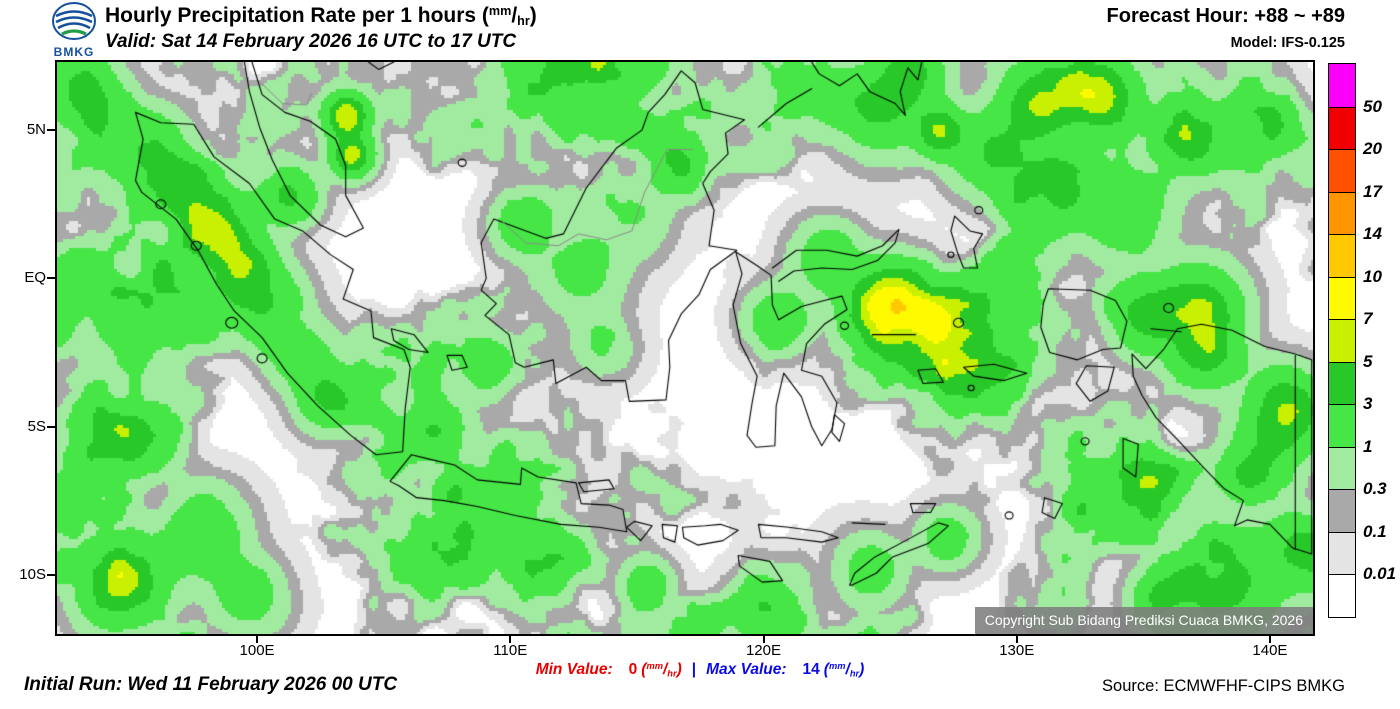 Image resolution: width=1400 pixels, height=709 pixels. Describe the element at coordinates (1368, 361) in the screenshot. I see `legend-threshold-label: 5` at that location.